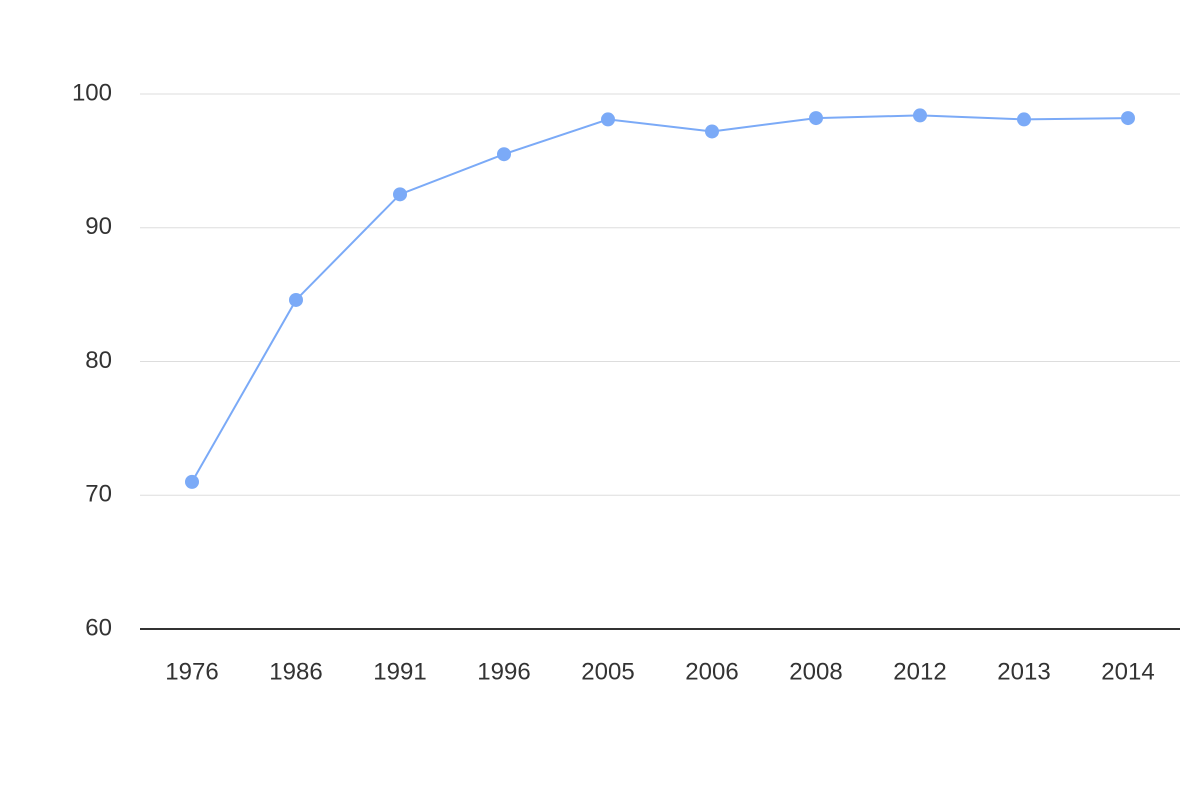  What do you see at coordinates (98, 226) in the screenshot?
I see `y-tick-label: 90` at bounding box center [98, 226].